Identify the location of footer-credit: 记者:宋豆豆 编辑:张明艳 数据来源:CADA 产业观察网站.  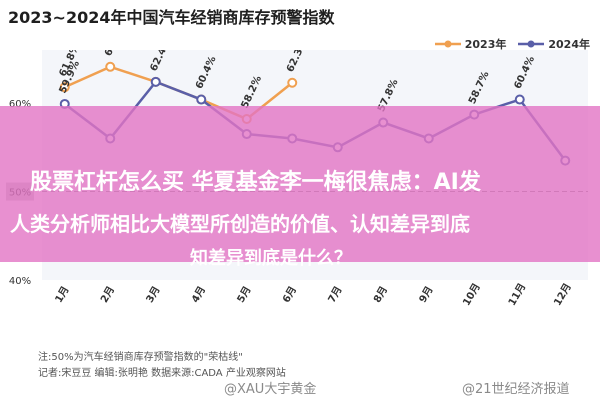
(162, 373).